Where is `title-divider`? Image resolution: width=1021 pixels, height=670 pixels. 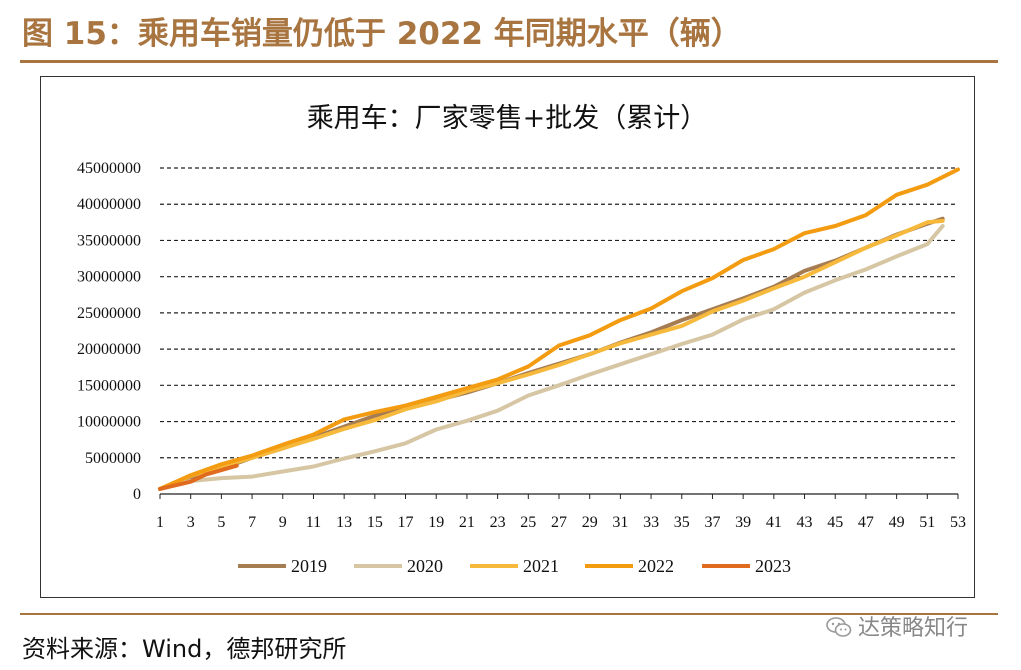
title-divider is located at coordinates (509, 61).